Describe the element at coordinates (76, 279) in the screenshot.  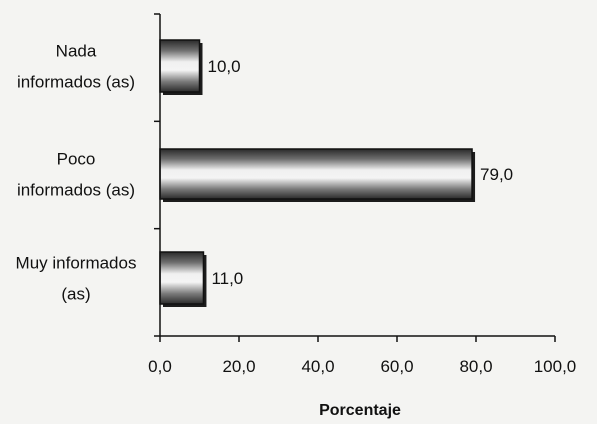
I see `category-label-3: Muy informados (as)` at that location.